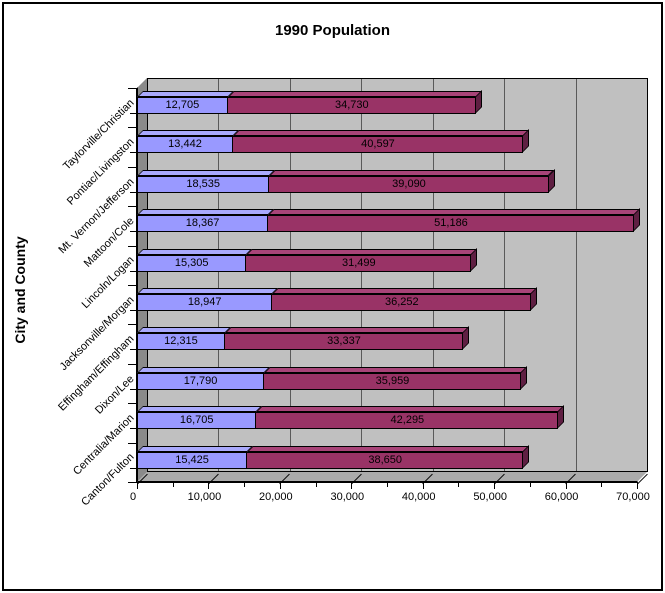 The width and height of the screenshot is (665, 593). What do you see at coordinates (191, 262) in the screenshot?
I see `bar-value-label-city: 15,305` at bounding box center [191, 262].